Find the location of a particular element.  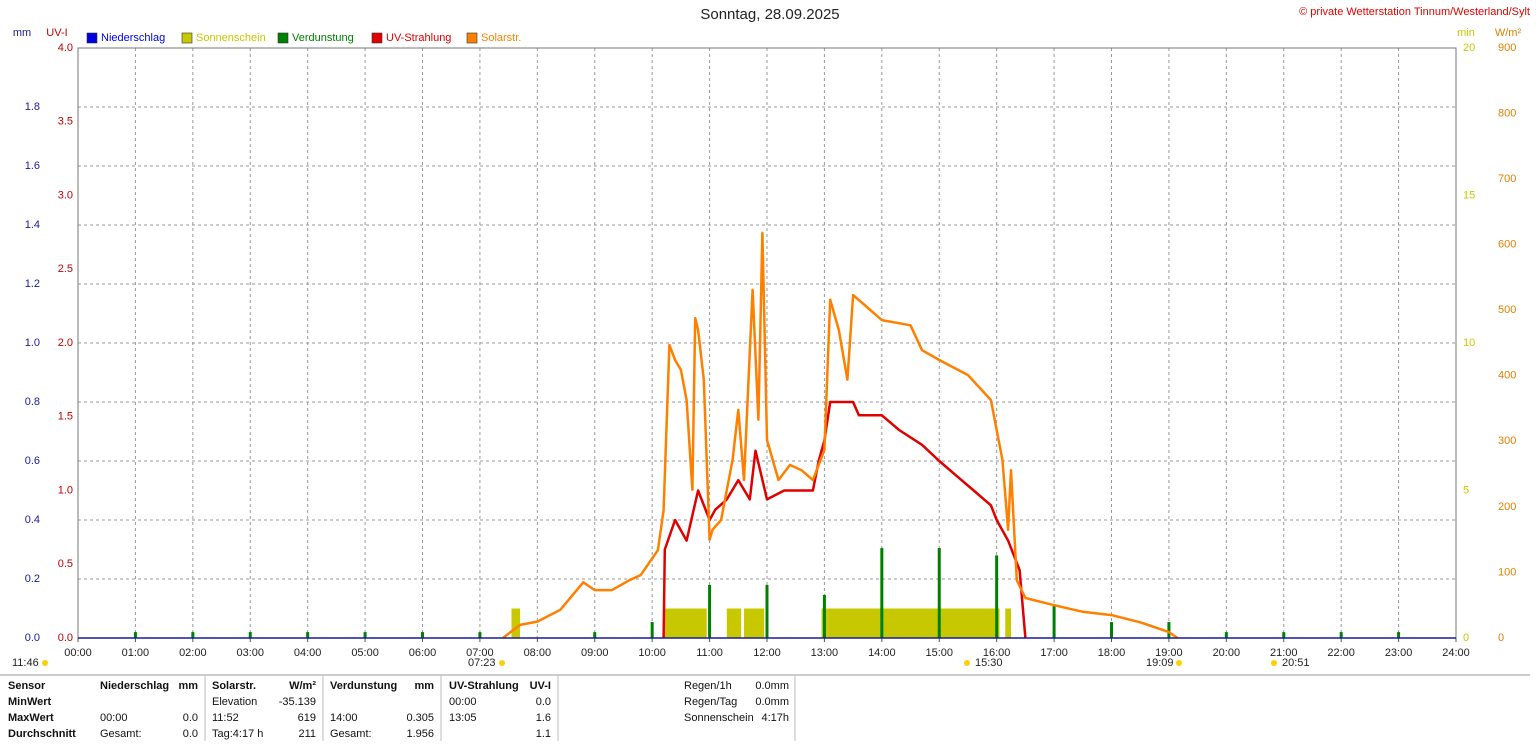

y-tick-label: 400 is located at coordinates (1507, 376).